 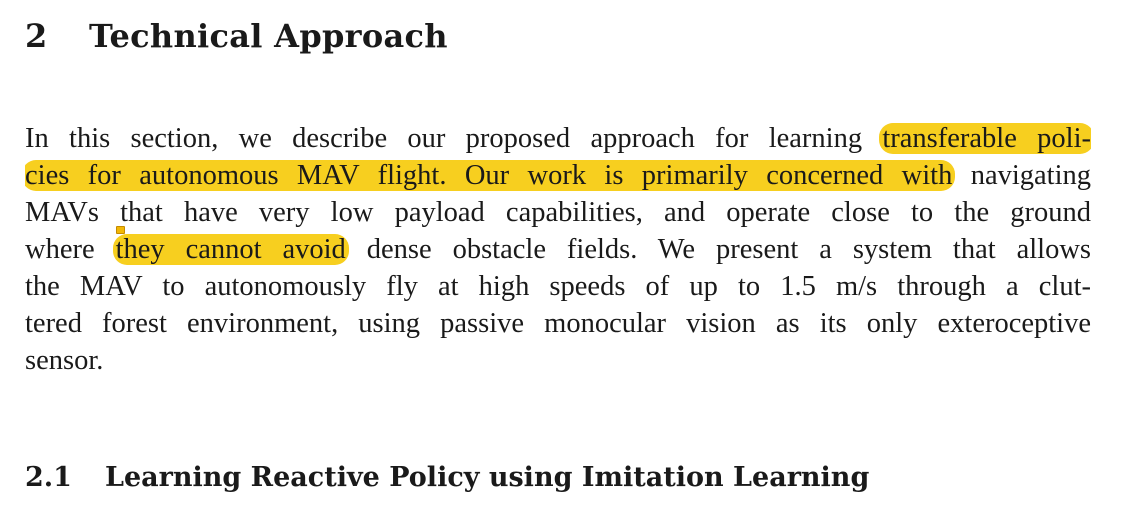 What do you see at coordinates (985, 138) in the screenshot?
I see `highlight-annotation: transferable poli-` at bounding box center [985, 138].